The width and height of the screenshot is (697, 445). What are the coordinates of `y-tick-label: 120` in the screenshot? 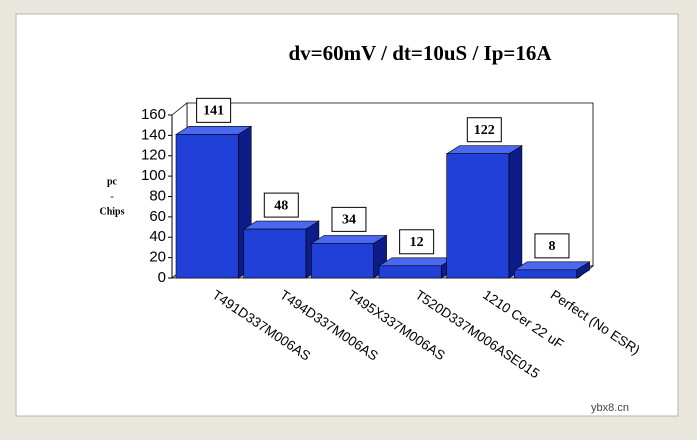 It's located at (153, 155).